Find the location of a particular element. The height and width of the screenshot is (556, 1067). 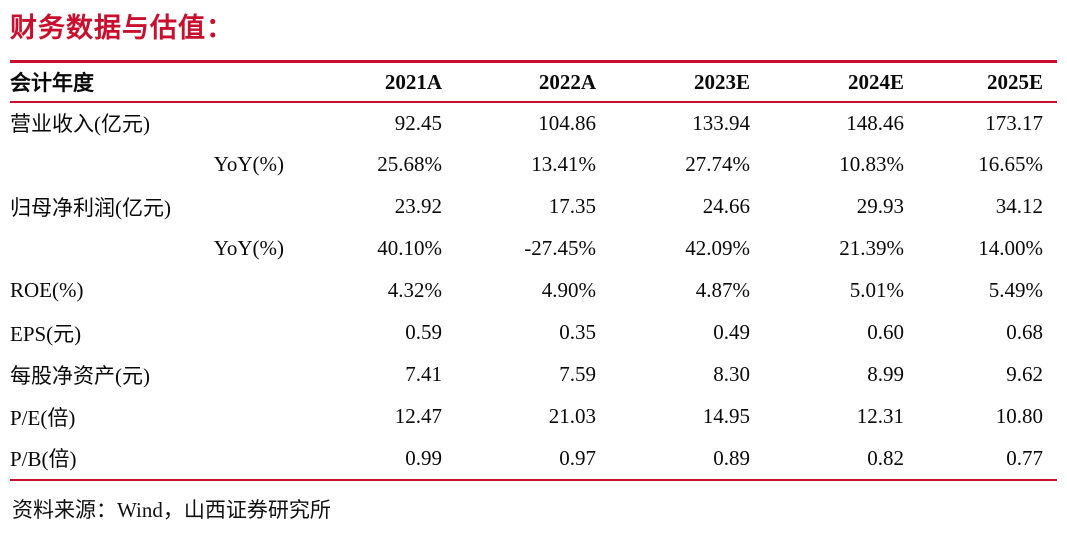

cell-value: 92.45 is located at coordinates (418, 122).